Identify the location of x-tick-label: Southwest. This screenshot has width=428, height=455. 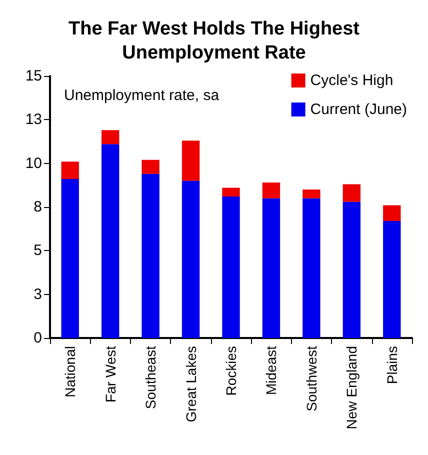
(311, 379).